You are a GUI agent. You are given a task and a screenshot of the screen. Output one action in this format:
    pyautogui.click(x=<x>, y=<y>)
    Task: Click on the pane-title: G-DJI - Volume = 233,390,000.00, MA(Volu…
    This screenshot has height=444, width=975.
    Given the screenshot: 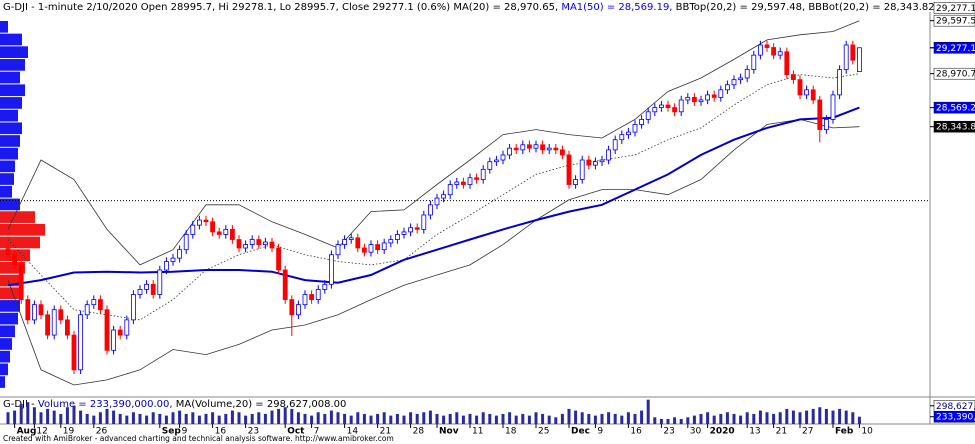 What is the action you would take?
    pyautogui.click(x=174, y=404)
    